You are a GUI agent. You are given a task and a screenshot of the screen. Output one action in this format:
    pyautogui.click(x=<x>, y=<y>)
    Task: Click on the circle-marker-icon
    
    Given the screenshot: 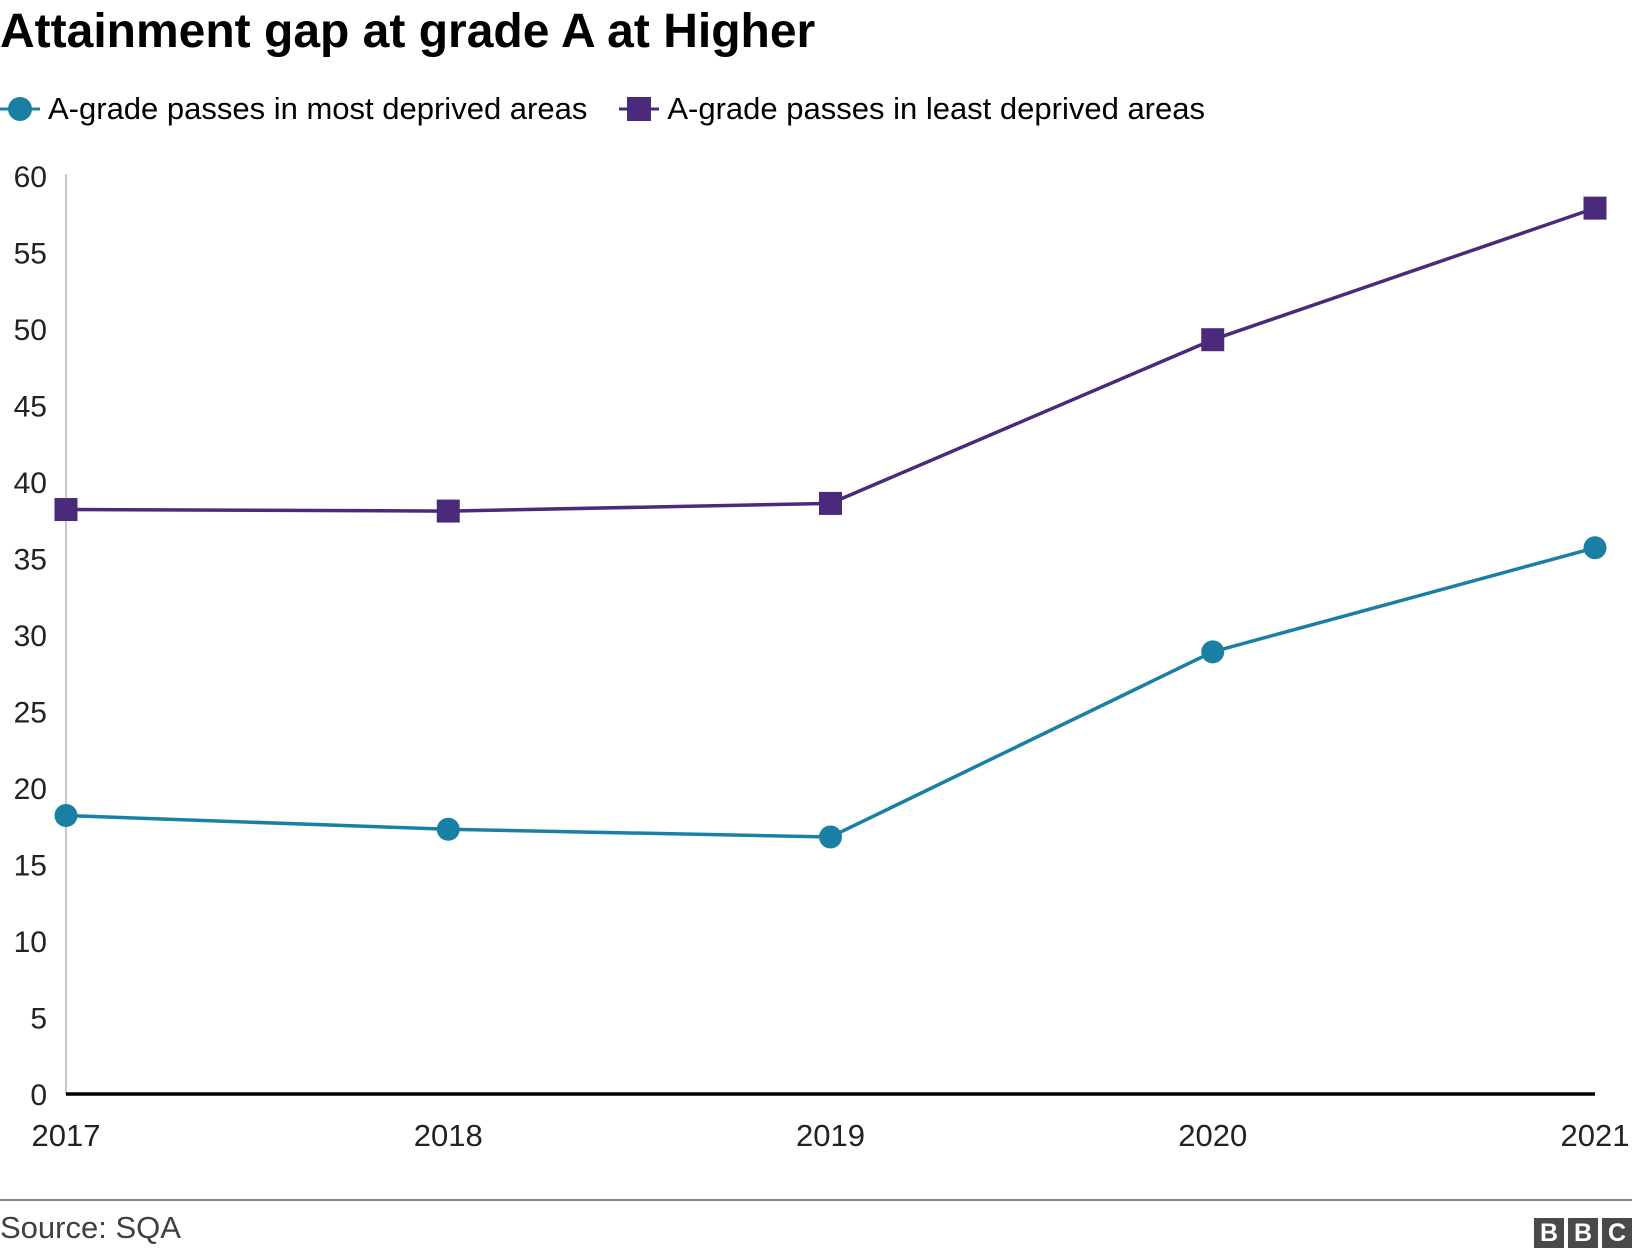 What is the action you would take?
    pyautogui.click(x=20, y=109)
    